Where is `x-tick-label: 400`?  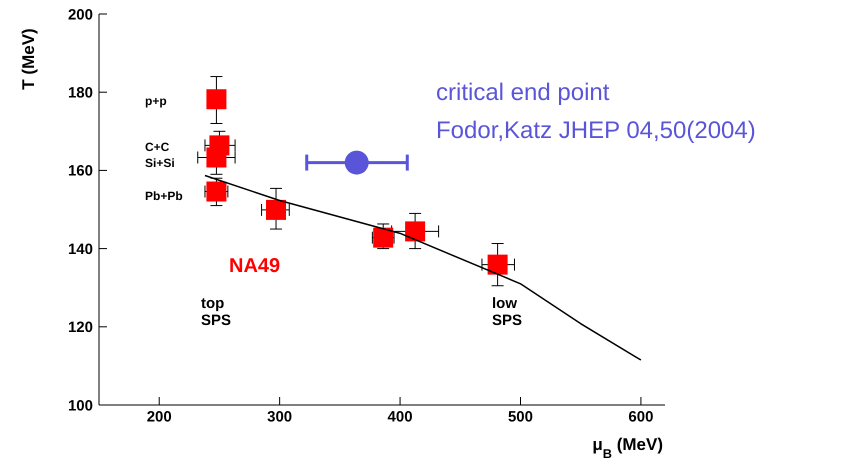
x-tick-label: 400 is located at coordinates (400, 417).